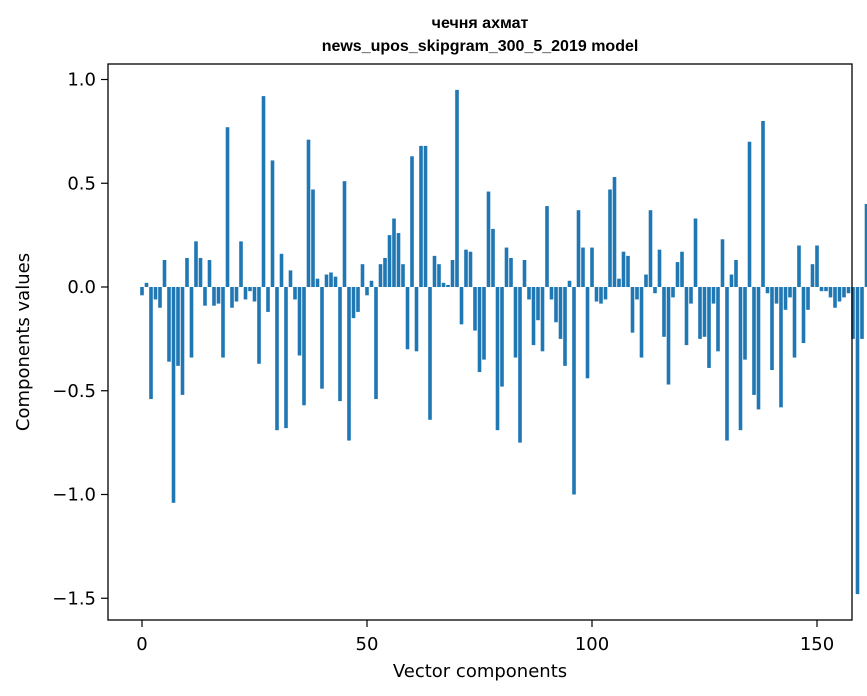 Image resolution: width=867 pixels, height=696 pixels. Describe the element at coordinates (485, 637) in the screenshot. I see `x-axis-ticks: 050100150200250300` at that location.